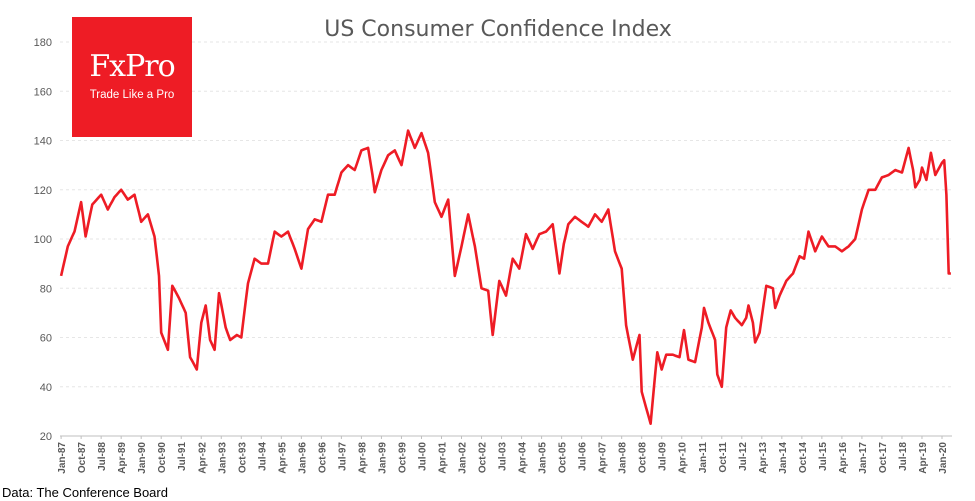  Describe the element at coordinates (222, 458) in the screenshot. I see `x-tick-label: Jan-93` at that location.